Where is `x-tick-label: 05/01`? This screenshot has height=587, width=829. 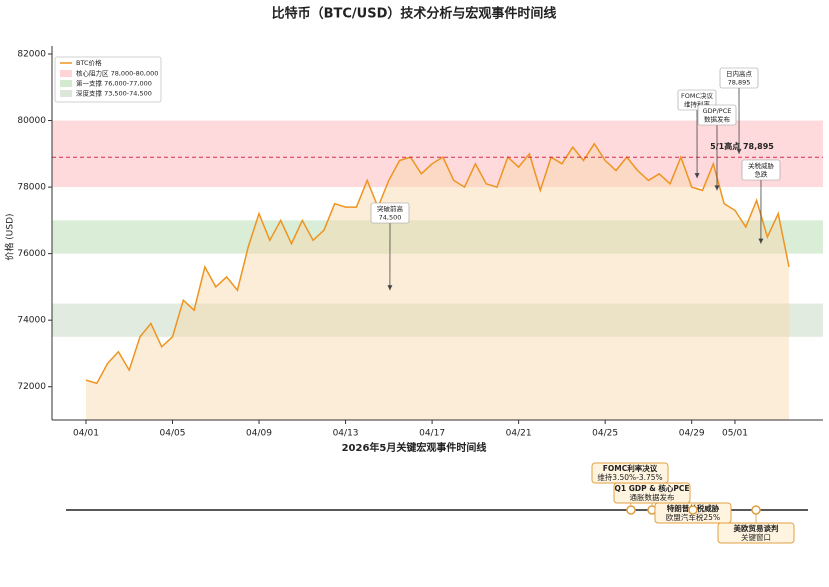 x-tick-label: 05/01 is located at coordinates (735, 434).